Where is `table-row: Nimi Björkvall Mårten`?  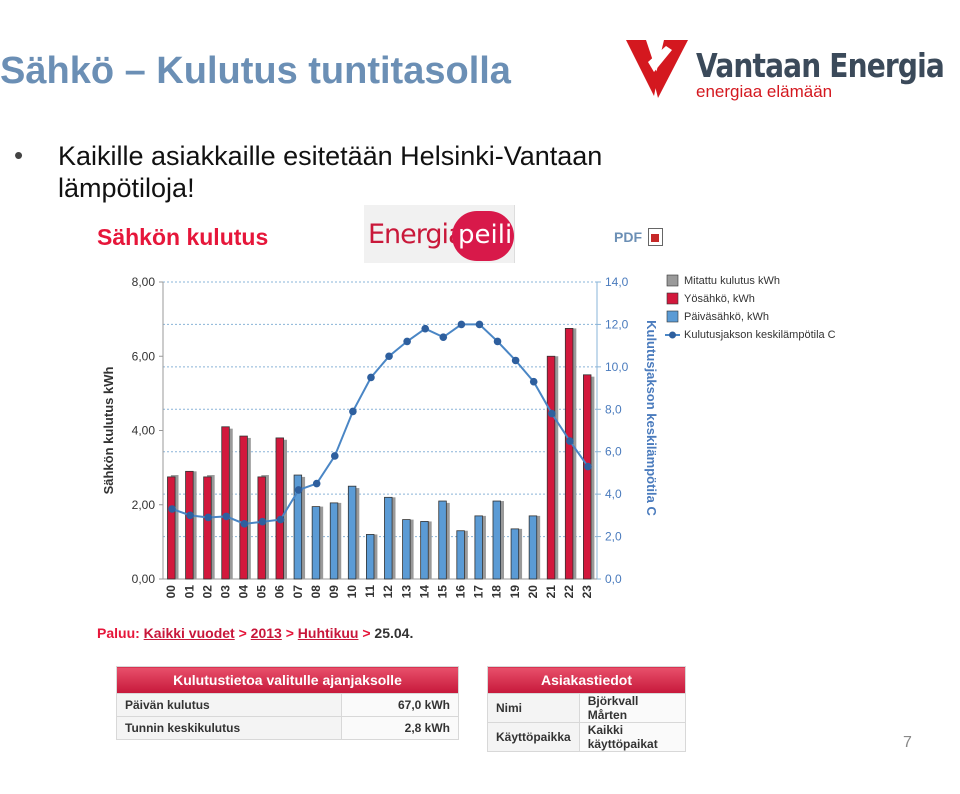
table-row: Nimi Björkvall Mårten is located at coordinates (587, 708).